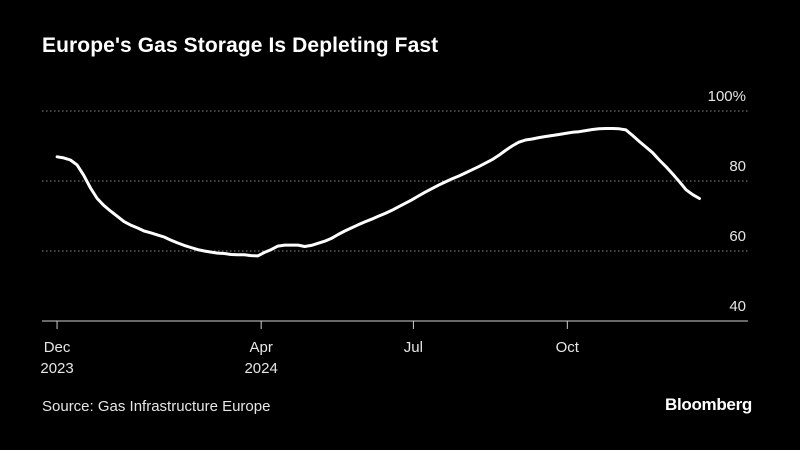  I want to click on y-tick-label-80: 80, so click(737, 166).